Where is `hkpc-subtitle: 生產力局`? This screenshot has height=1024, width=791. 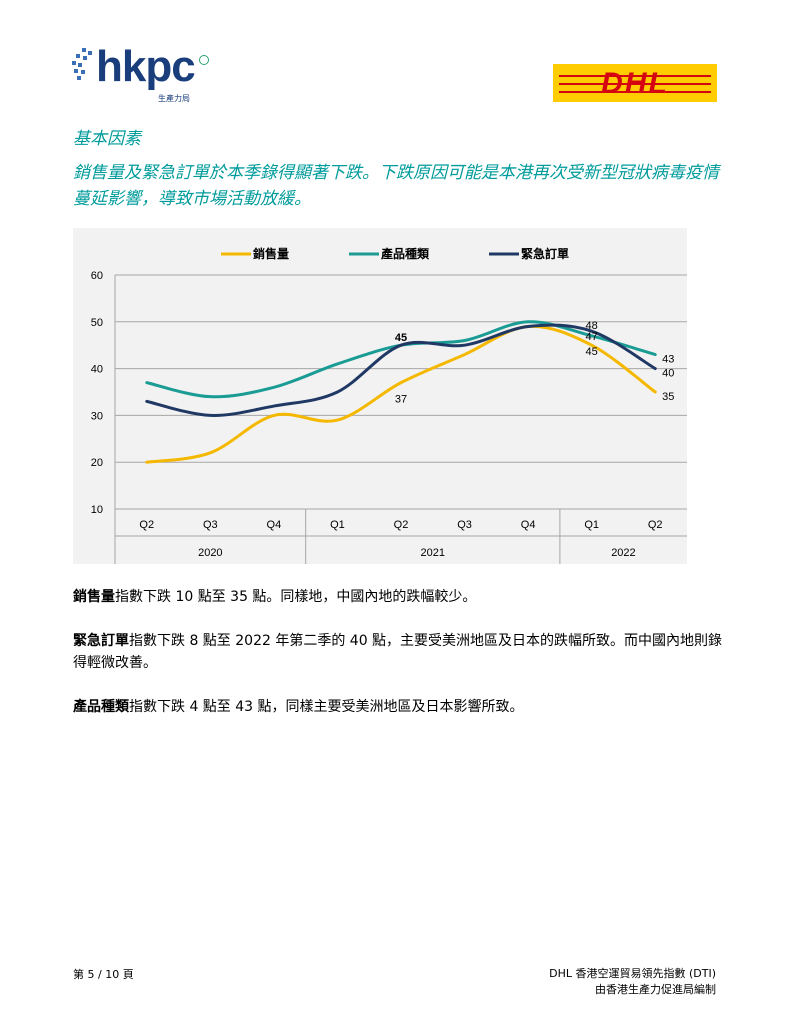
hkpc-subtitle: 生產力局 is located at coordinates (174, 98).